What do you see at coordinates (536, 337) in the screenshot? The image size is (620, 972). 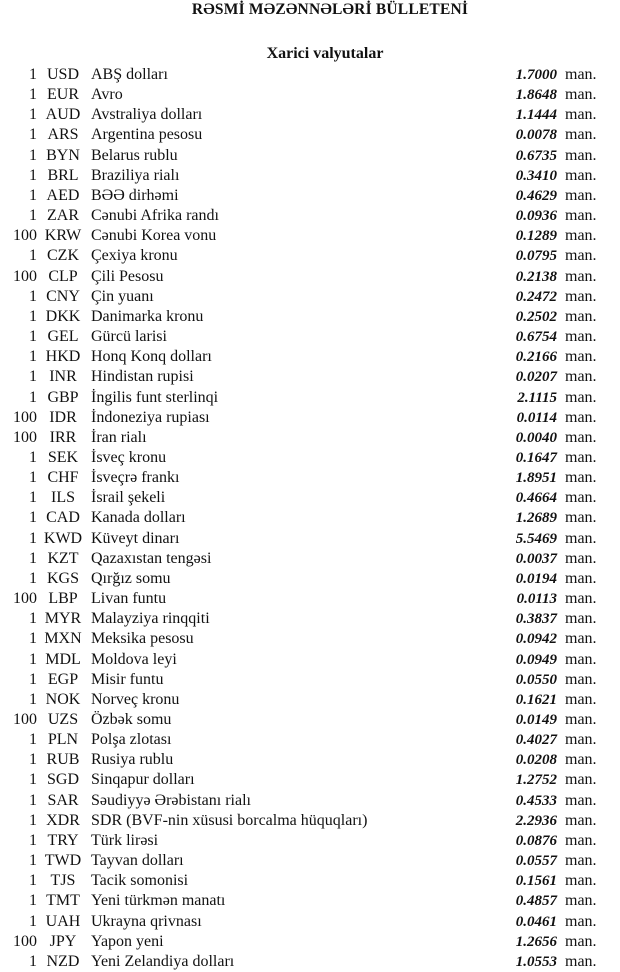 I see `exchange-rate: 0.6754` at bounding box center [536, 337].